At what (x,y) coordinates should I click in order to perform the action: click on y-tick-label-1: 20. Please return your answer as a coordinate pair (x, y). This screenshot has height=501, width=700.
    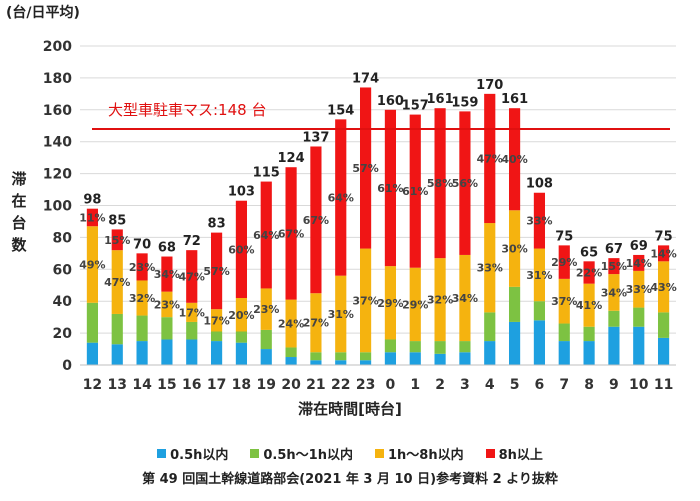
    Looking at the image, I should click on (63, 334).